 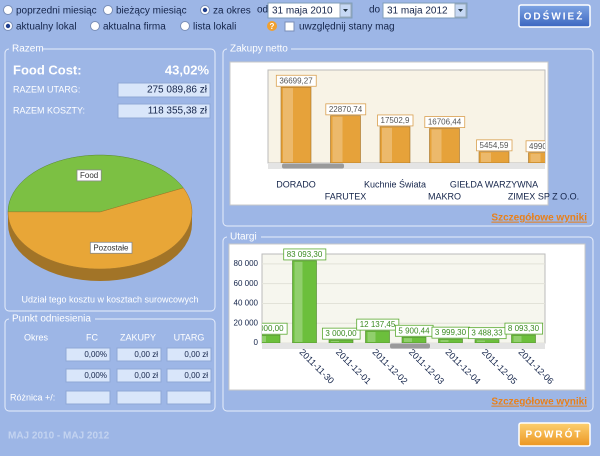 I want to click on data-label: 17502,9, so click(x=395, y=120).